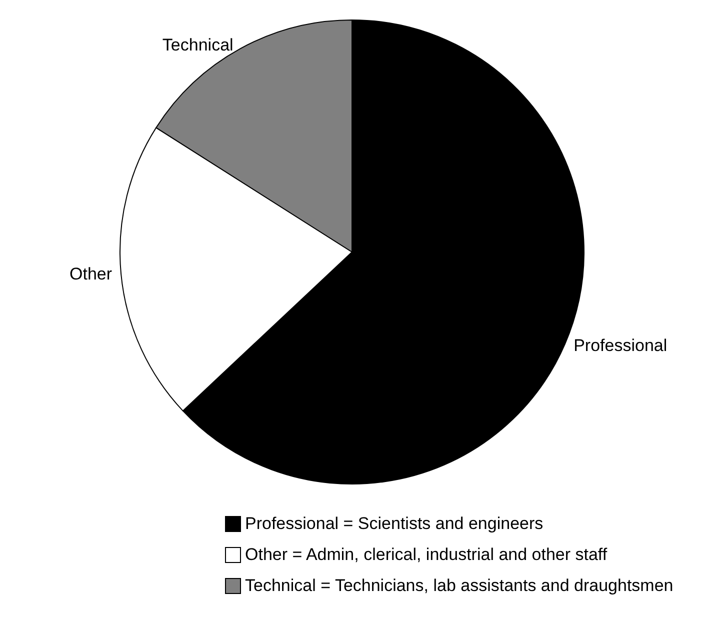  I want to click on text: Other = Admin, clerical, industrial and other staff, so click(426, 554).